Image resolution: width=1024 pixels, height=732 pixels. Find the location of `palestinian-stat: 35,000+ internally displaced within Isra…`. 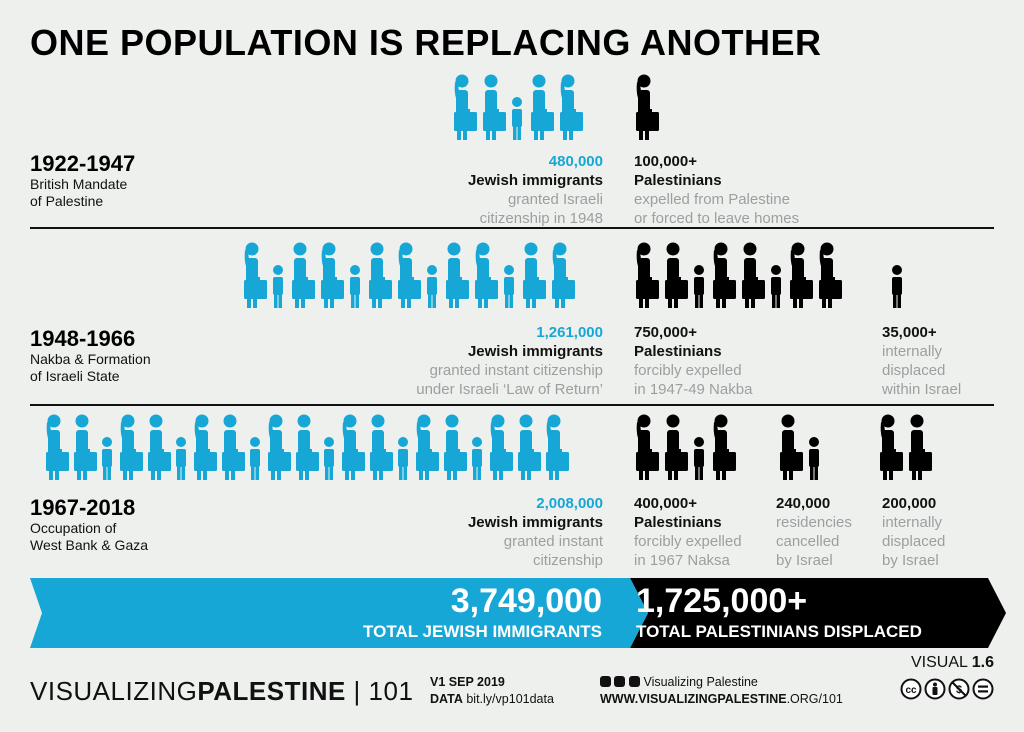

palestinian-stat: 35,000+ internally displaced within Isra… is located at coordinates (937, 361).